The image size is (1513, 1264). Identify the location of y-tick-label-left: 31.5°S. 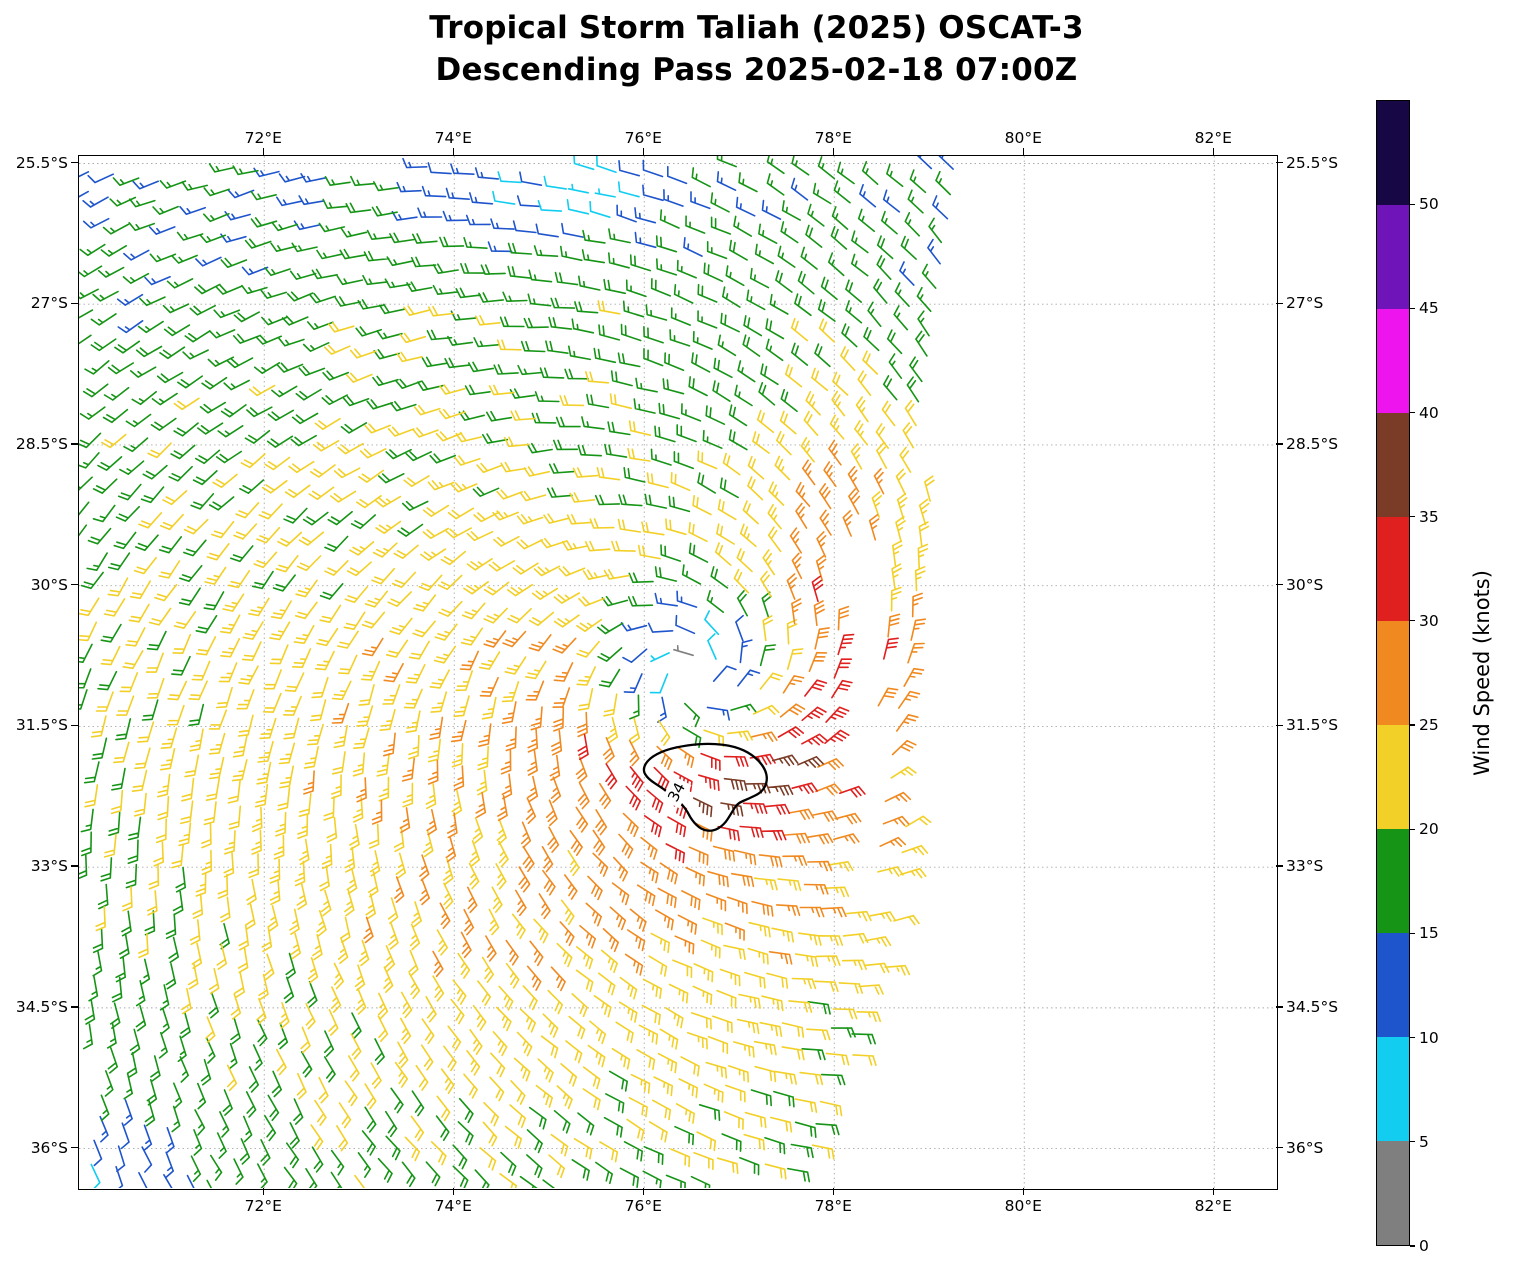
(41, 725).